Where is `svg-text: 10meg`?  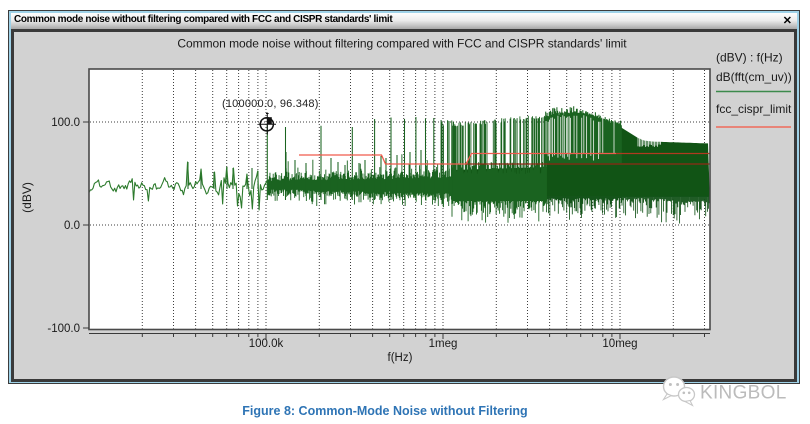 svg-text: 10meg is located at coordinates (619, 344).